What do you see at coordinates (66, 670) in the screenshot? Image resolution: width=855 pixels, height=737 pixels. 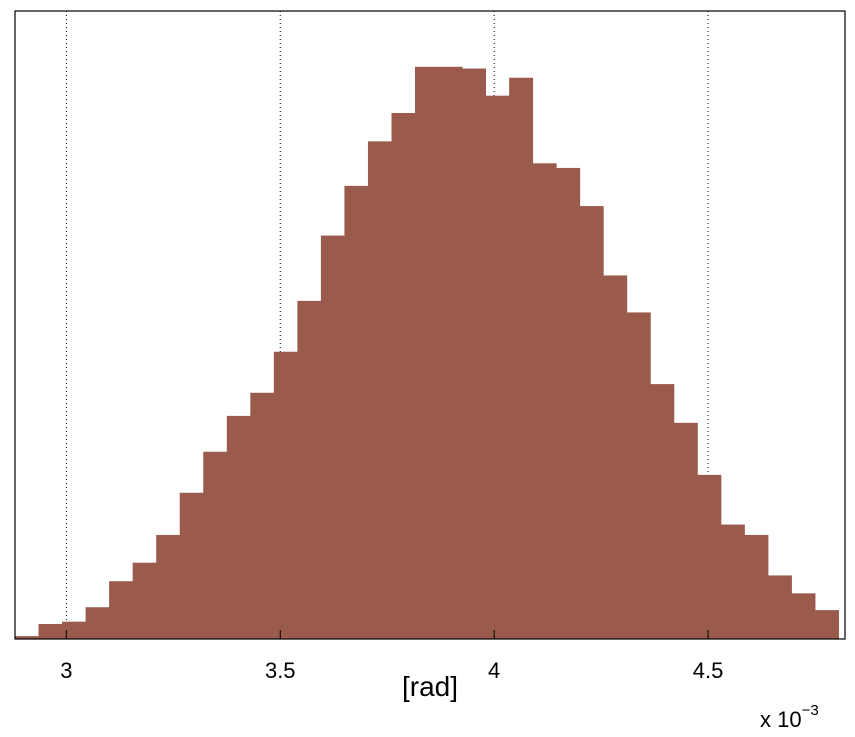 I see `x-tick-label: 3` at bounding box center [66, 670].